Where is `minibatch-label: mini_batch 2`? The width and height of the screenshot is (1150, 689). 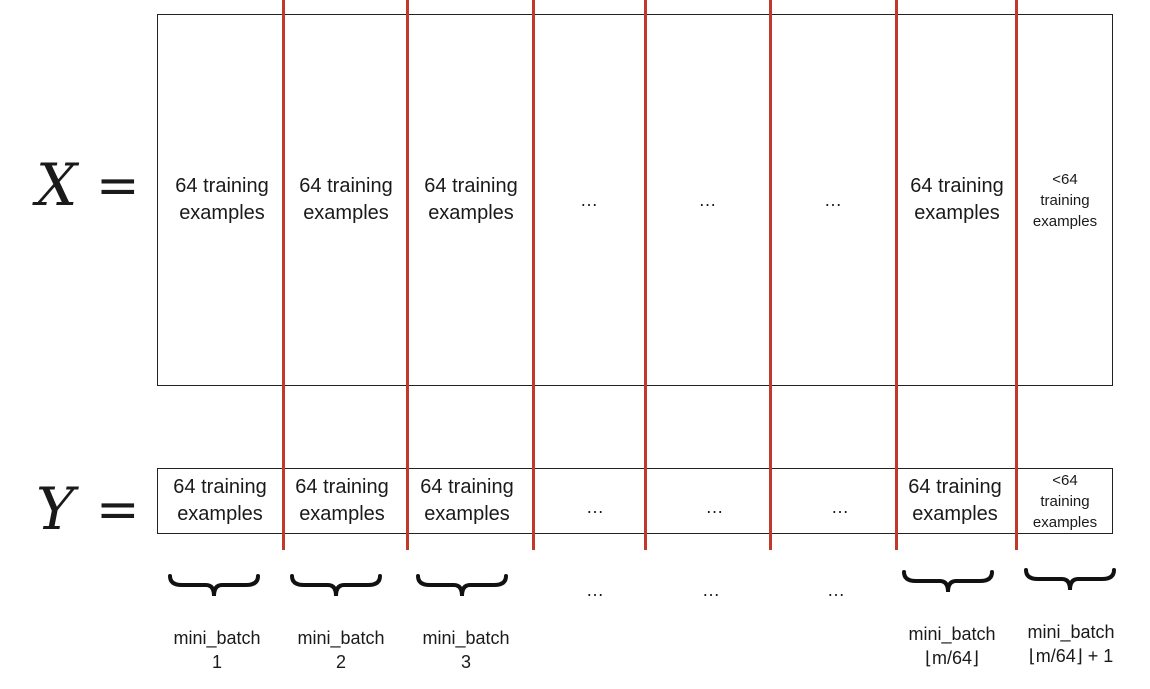
minibatch-label: mini_batch 2 is located at coordinates (341, 650).